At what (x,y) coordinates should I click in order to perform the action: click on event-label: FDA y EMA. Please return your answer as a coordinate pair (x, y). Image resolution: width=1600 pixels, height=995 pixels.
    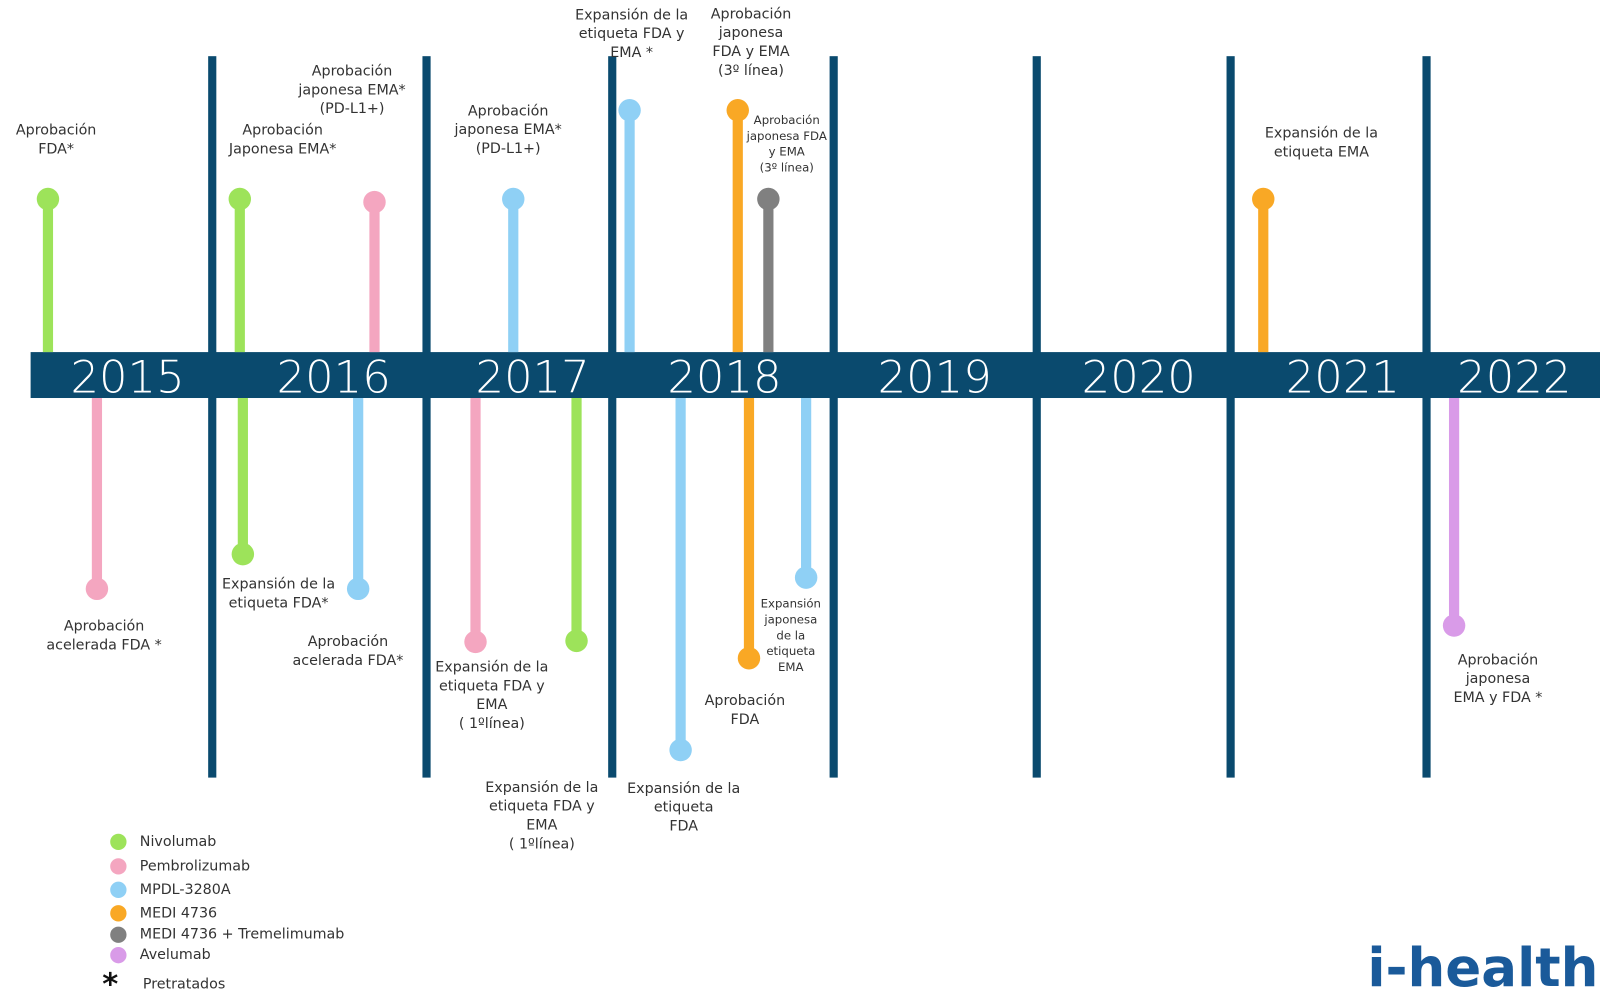
    Looking at the image, I should click on (751, 52).